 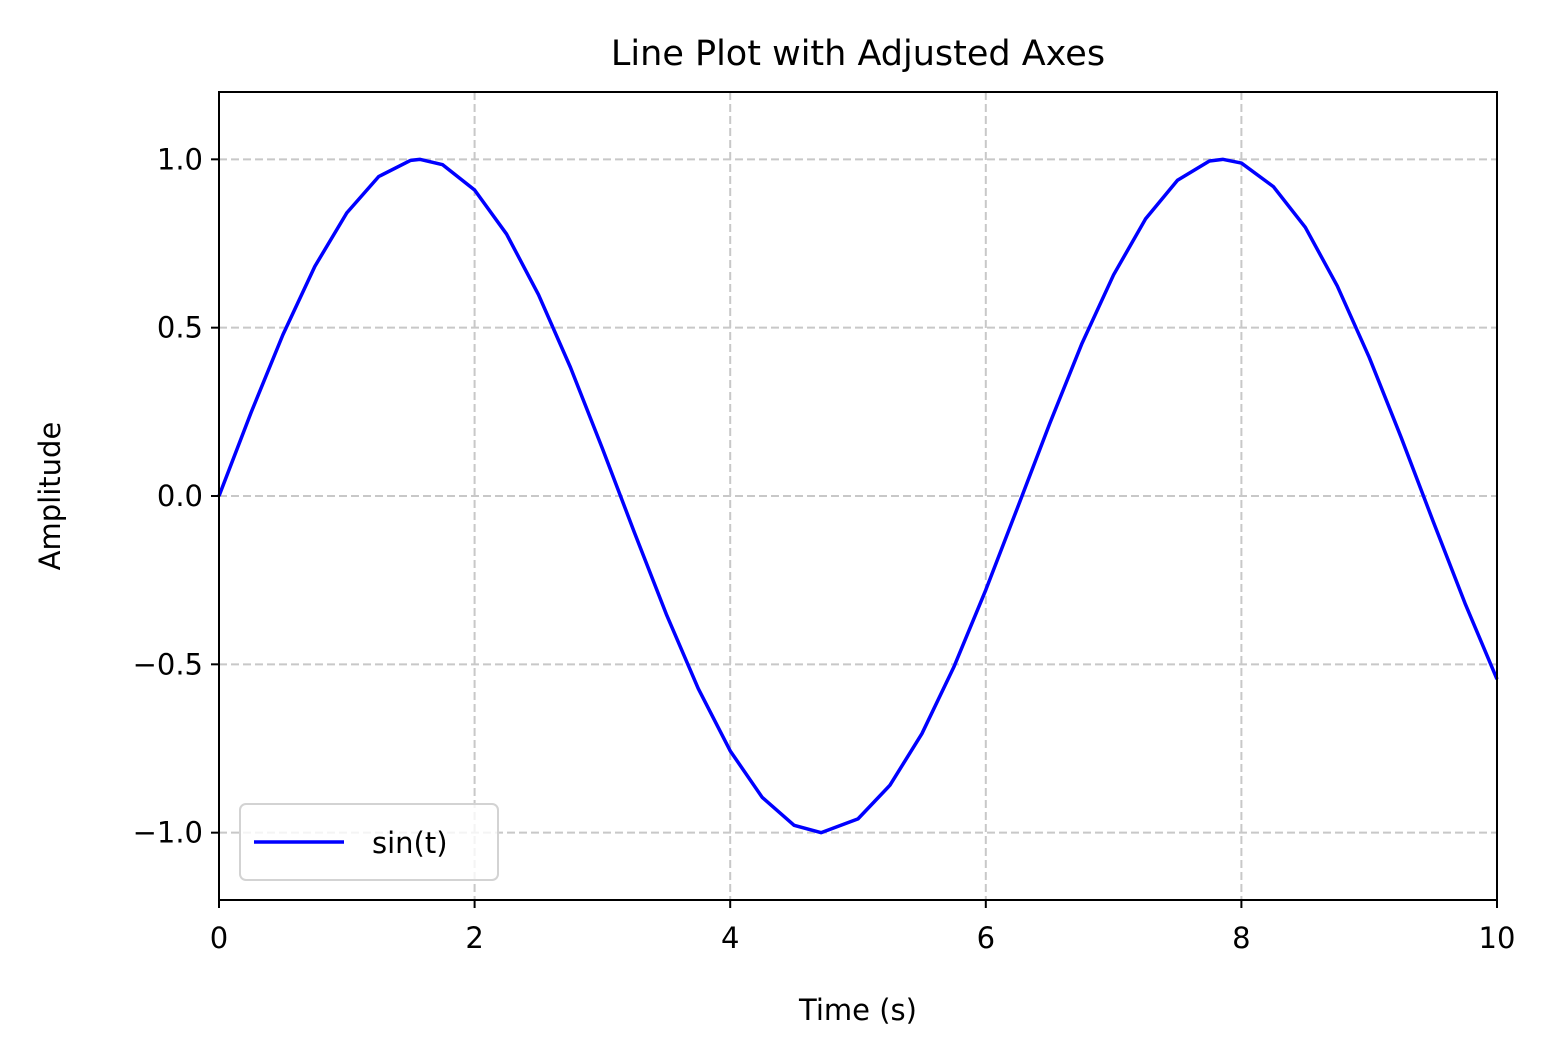 What do you see at coordinates (474, 938) in the screenshot?
I see `x-tick-label: 2` at bounding box center [474, 938].